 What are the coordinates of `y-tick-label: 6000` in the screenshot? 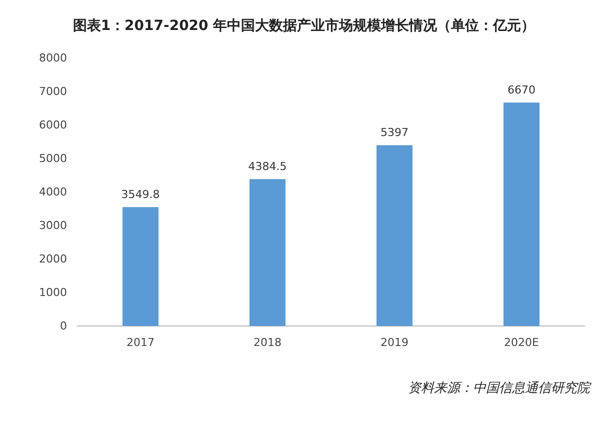 It's located at (53, 125).